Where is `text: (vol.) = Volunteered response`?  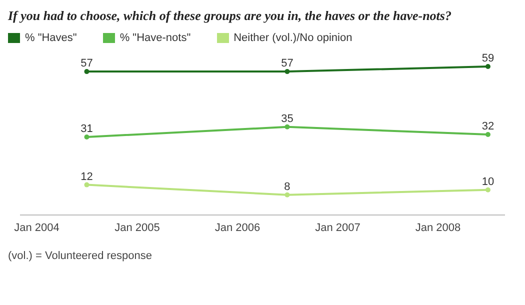
text: (vol.) = Volunteered response is located at coordinates (81, 256).